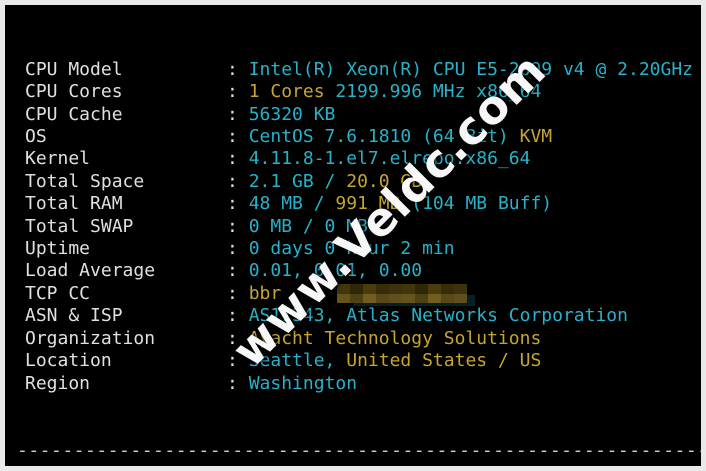 The height and width of the screenshot is (471, 706). I want to click on field-label: Region, so click(58, 383).